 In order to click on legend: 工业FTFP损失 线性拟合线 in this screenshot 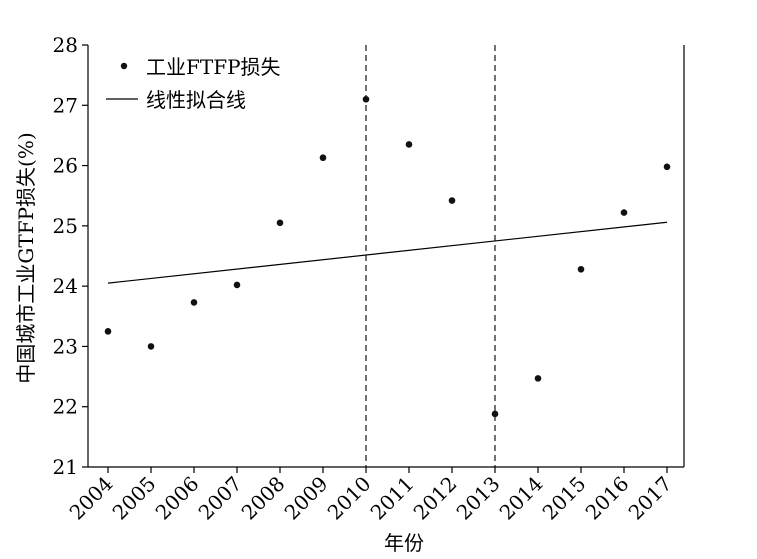, I will do `click(193, 83)`.